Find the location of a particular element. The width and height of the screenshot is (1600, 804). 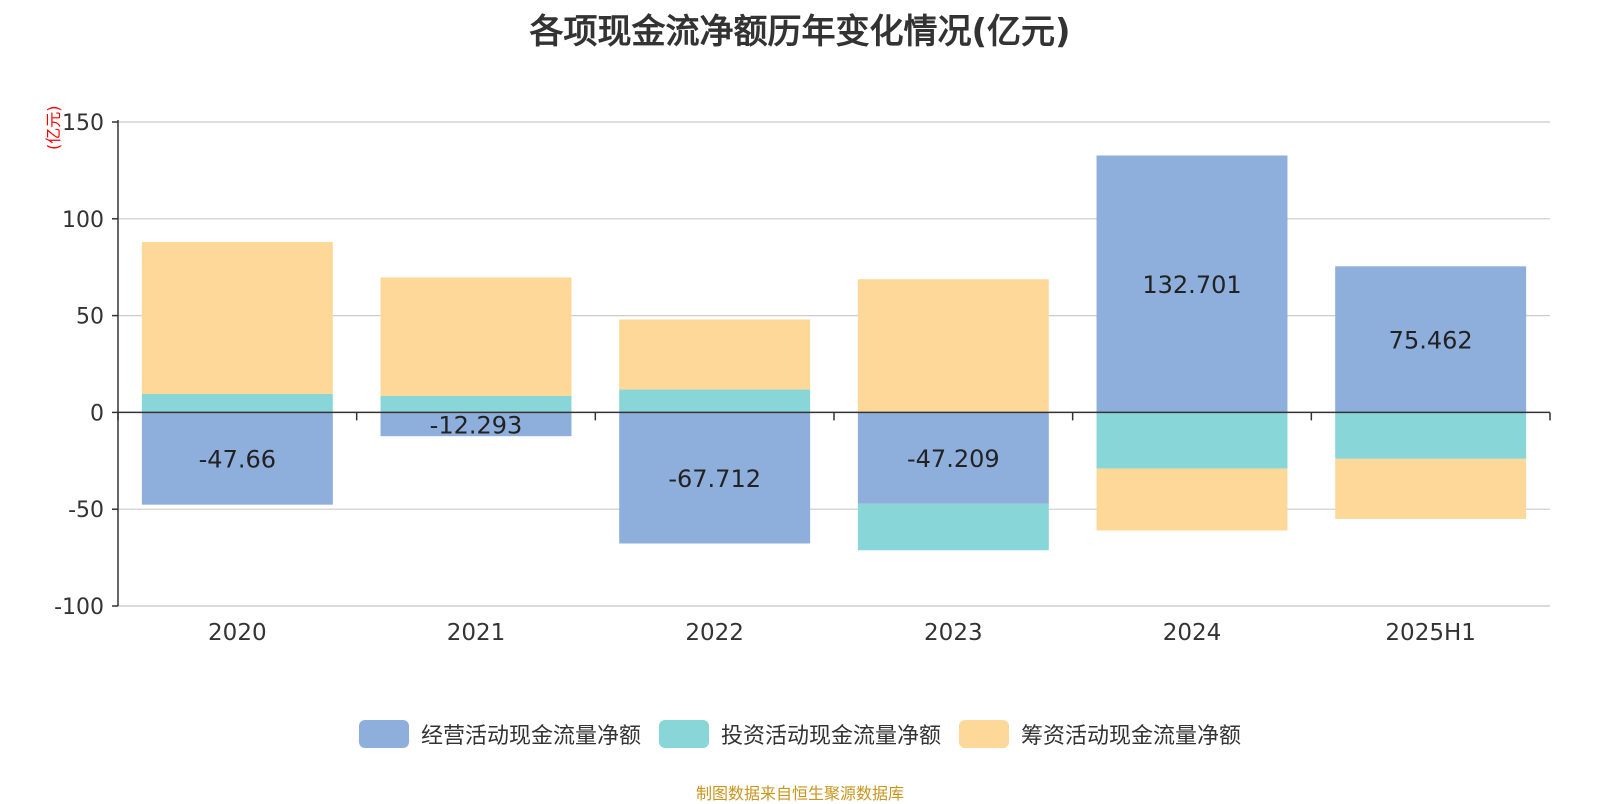

x-tick-label: 2021 is located at coordinates (476, 633).